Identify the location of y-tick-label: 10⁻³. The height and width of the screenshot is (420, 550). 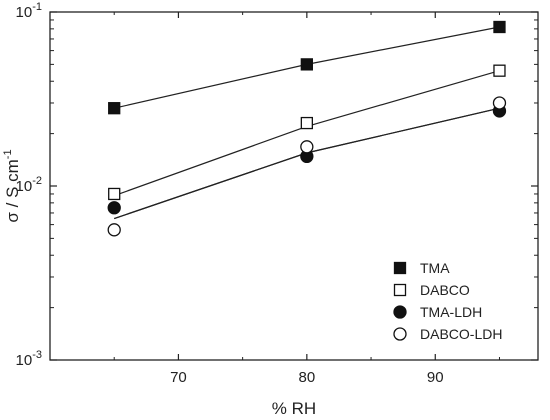
(29, 359).